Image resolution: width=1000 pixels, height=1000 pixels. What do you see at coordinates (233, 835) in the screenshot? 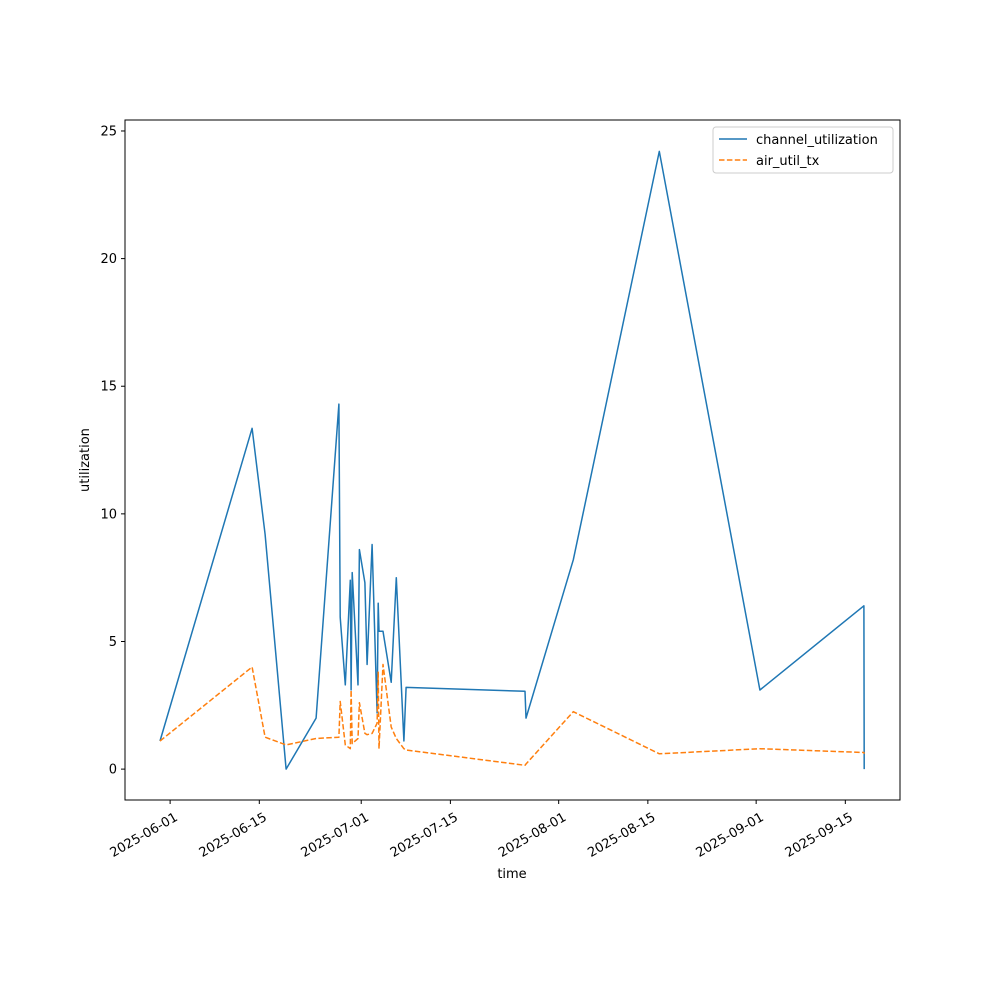
I see `x-tick-label: 2025-06-15` at bounding box center [233, 835].